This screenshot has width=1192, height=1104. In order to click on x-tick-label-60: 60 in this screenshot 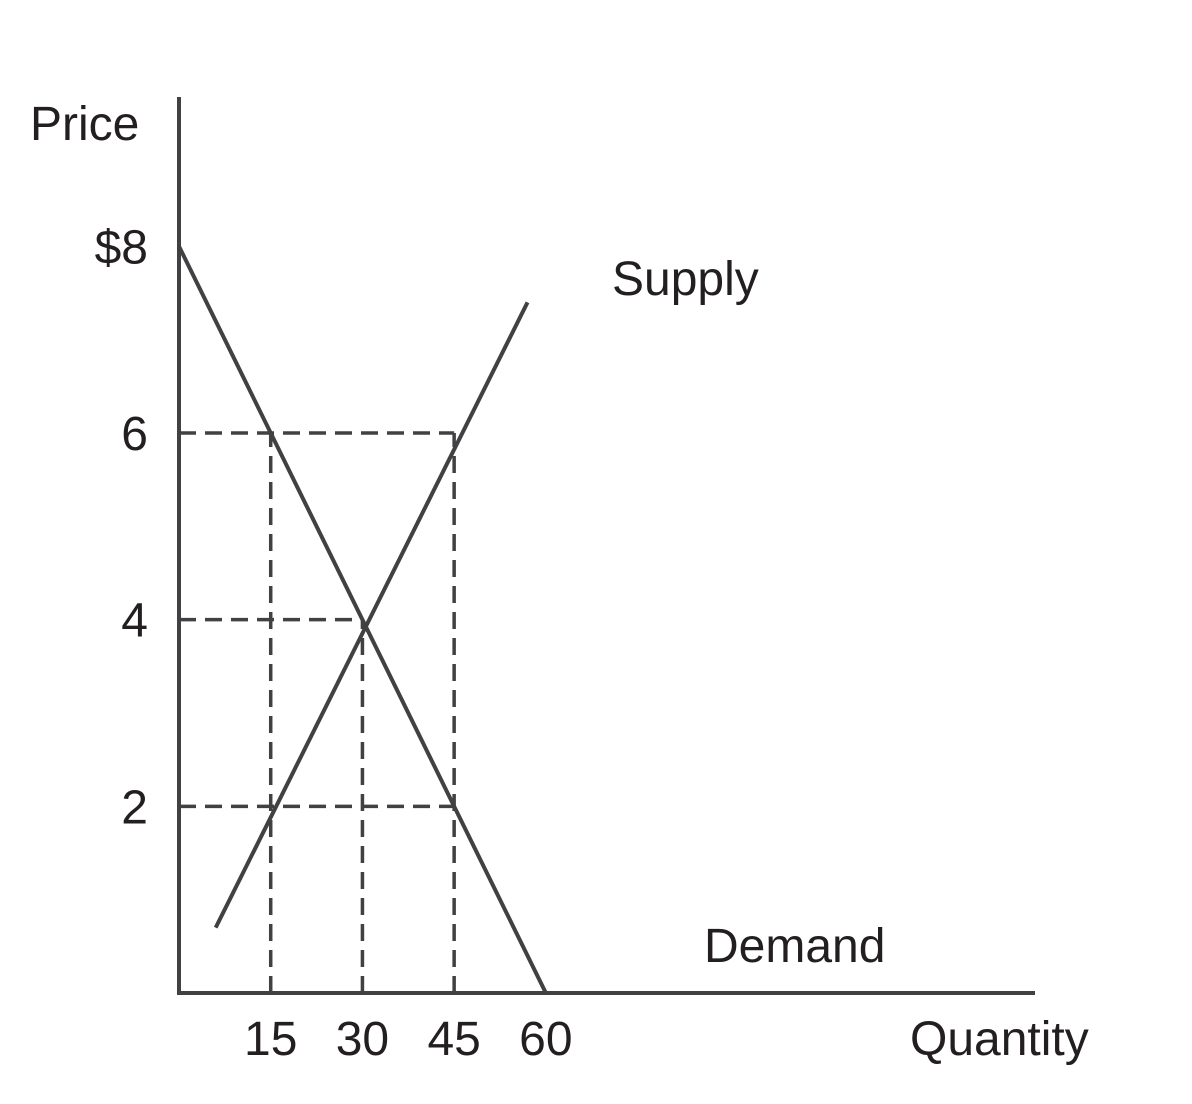, I will do `click(545, 1039)`.